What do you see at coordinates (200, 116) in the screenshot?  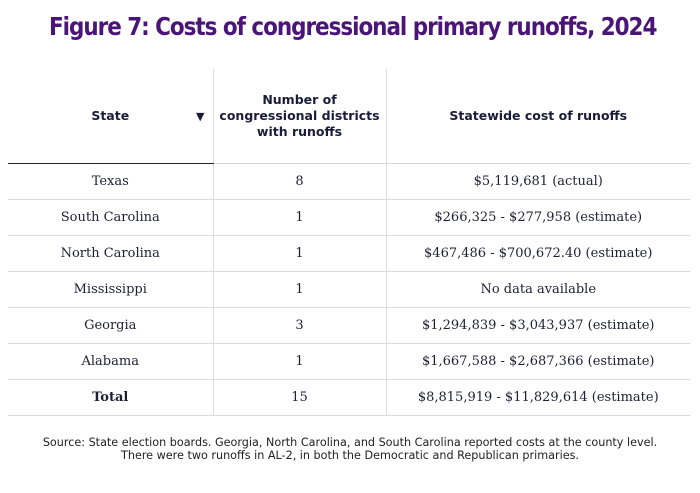 I see `sort-down-icon: ▼` at bounding box center [200, 116].